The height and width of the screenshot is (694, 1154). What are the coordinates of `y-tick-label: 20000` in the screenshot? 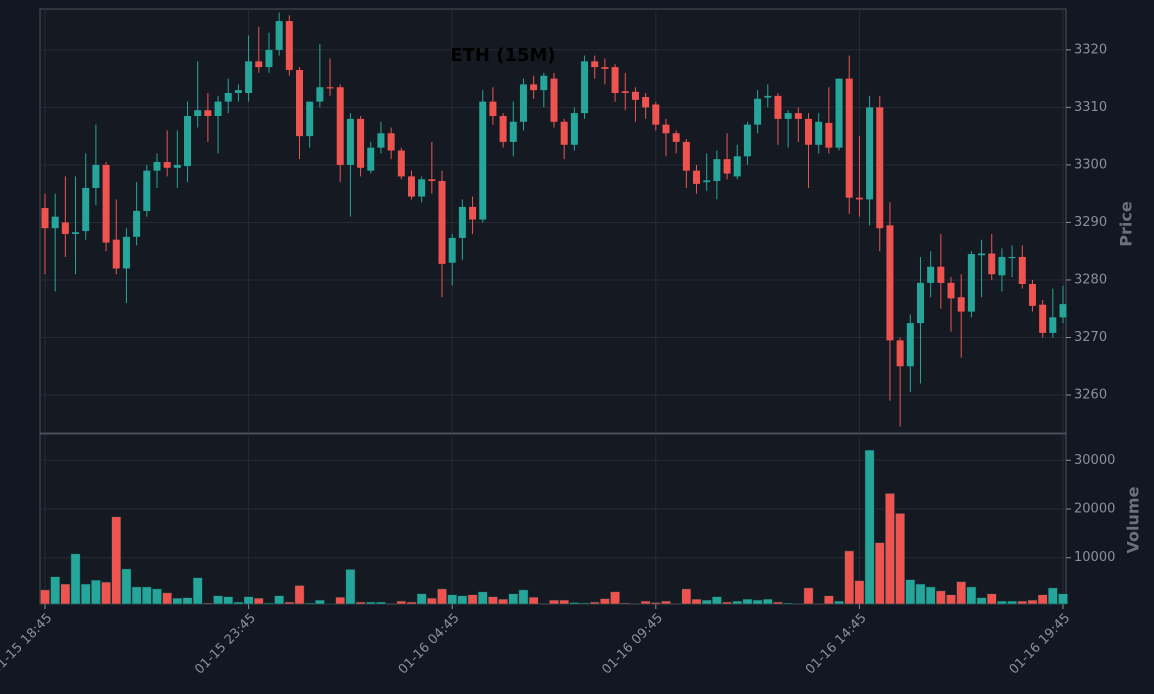 It's located at (1094, 509).